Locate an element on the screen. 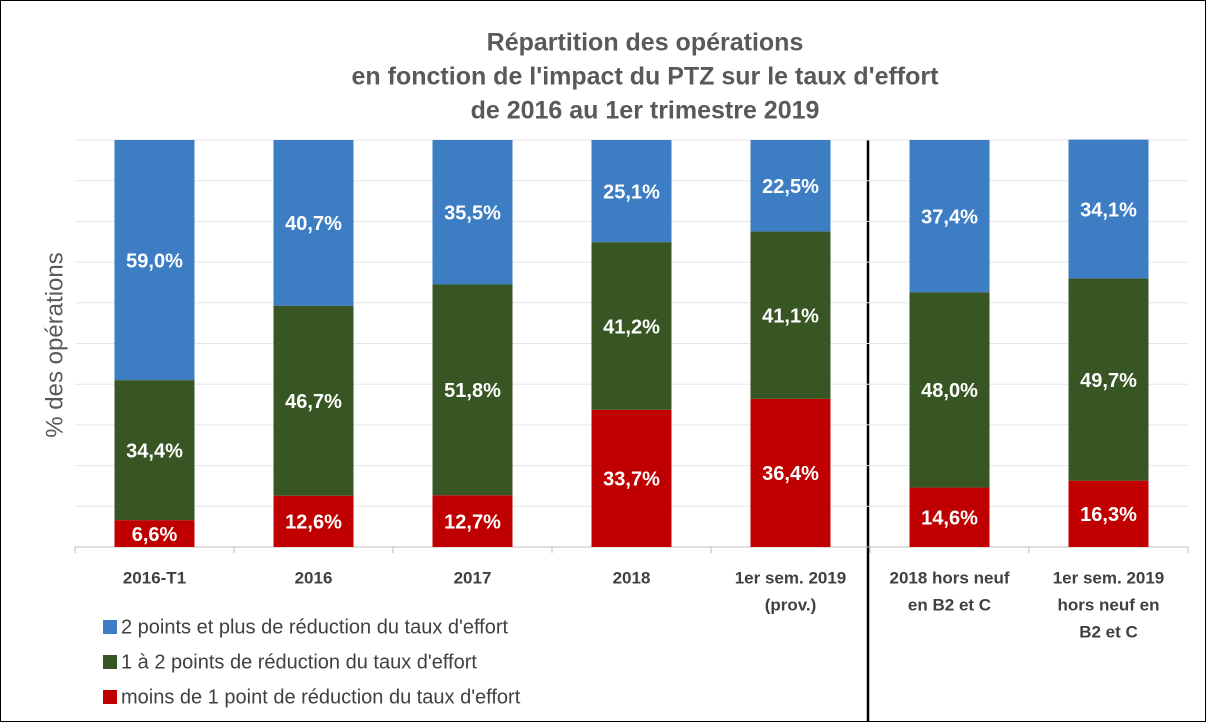 This screenshot has width=1206, height=722. x-tick-label: 2016 is located at coordinates (314, 577).